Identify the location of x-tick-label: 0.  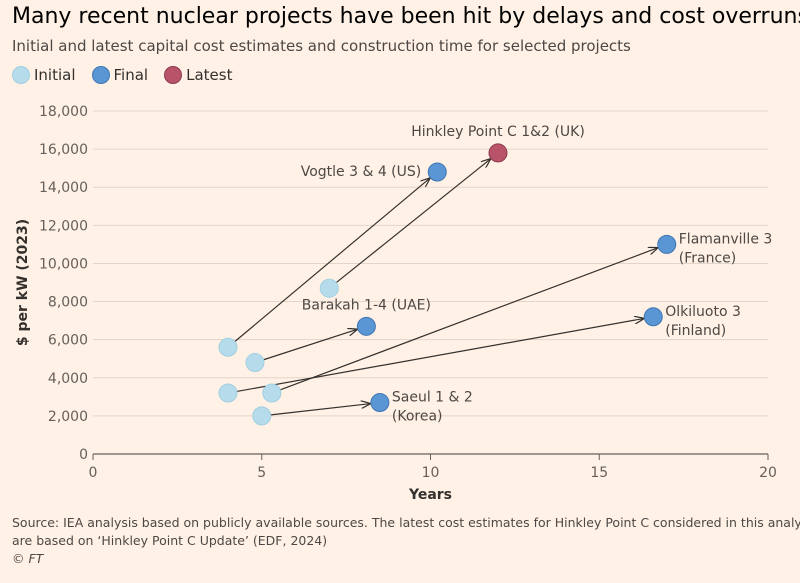
(93, 473).